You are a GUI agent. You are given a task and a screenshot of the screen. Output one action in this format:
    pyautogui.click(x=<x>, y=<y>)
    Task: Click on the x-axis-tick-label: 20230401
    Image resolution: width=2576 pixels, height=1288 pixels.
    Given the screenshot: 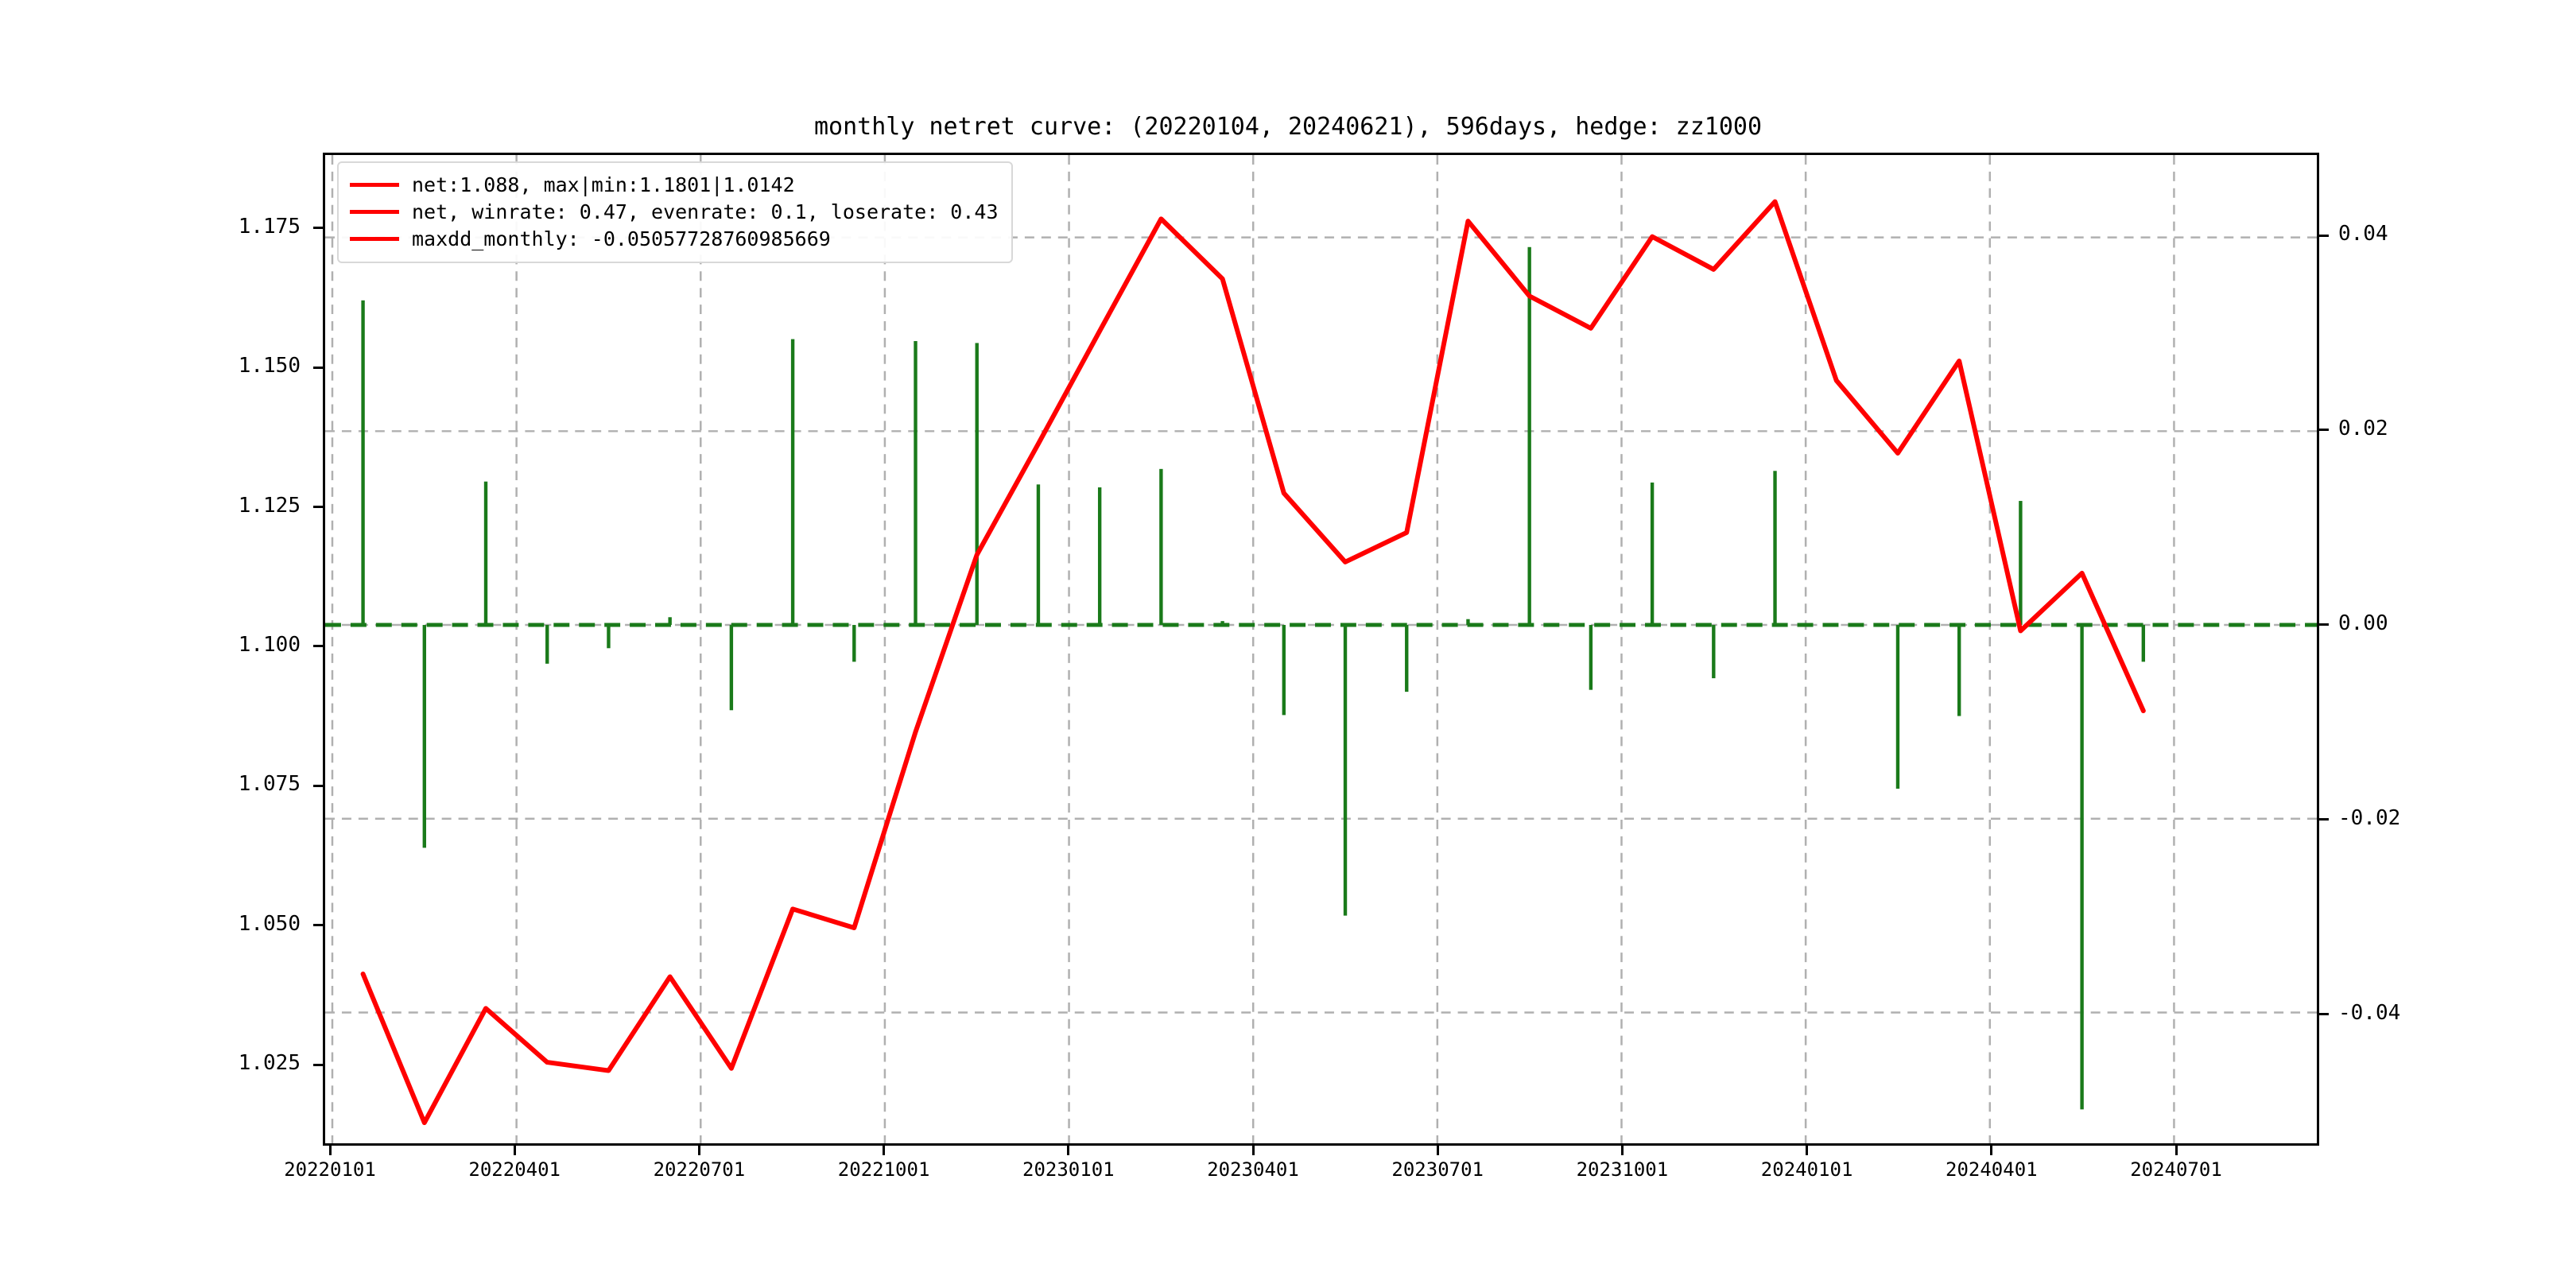 What is the action you would take?
    pyautogui.click(x=1253, y=1169)
    